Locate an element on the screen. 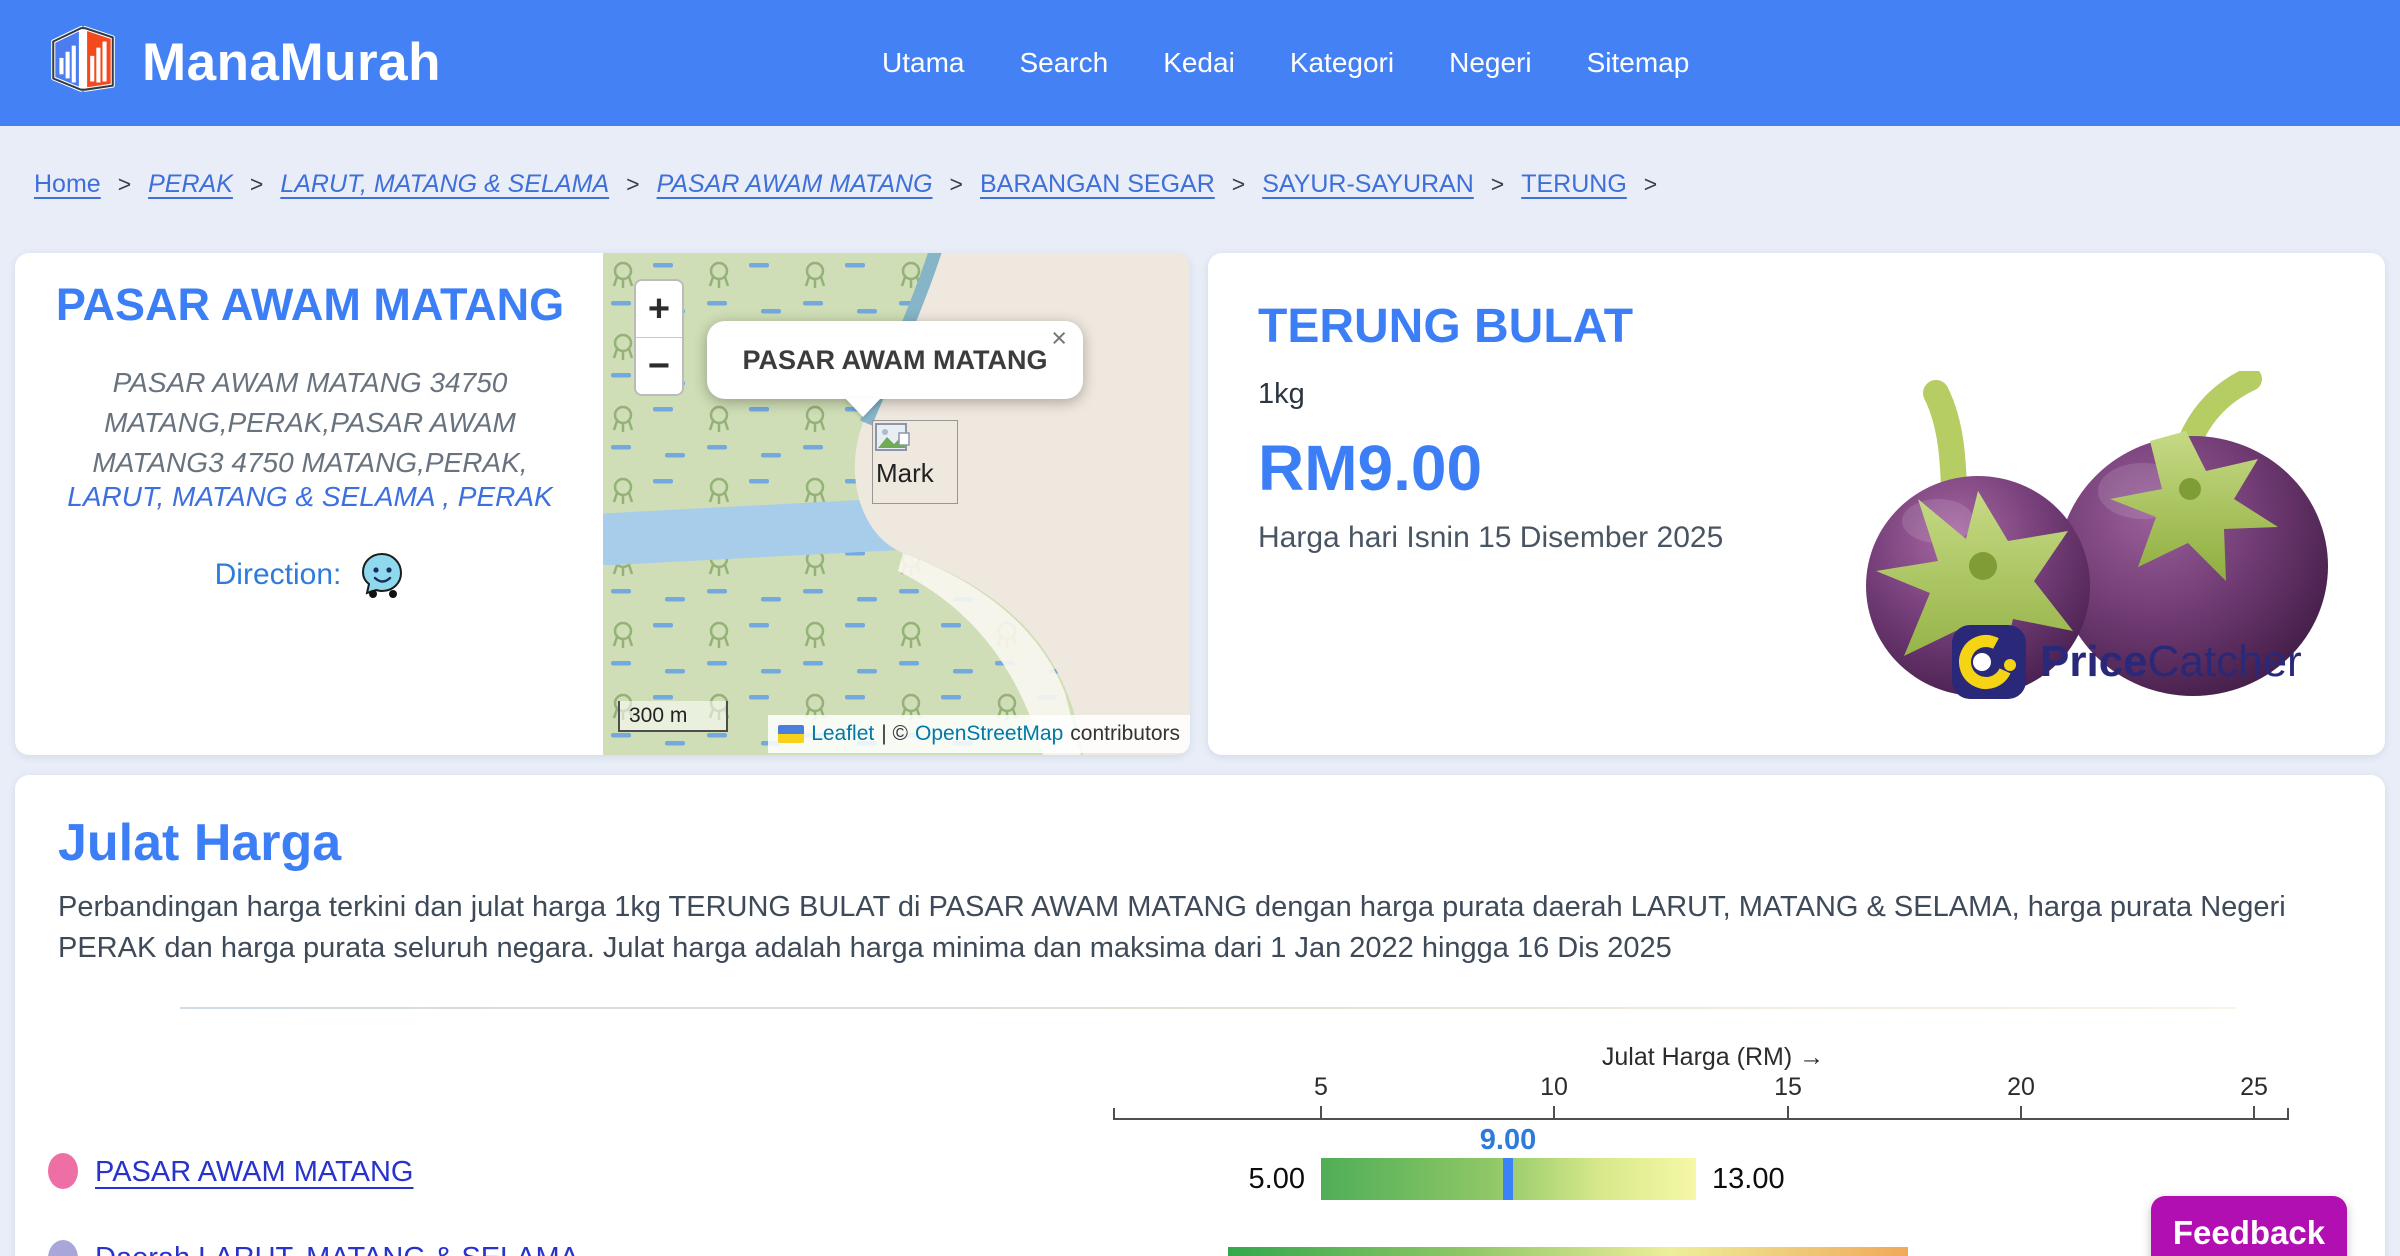  product-unit: 1kg is located at coordinates (1281, 394).